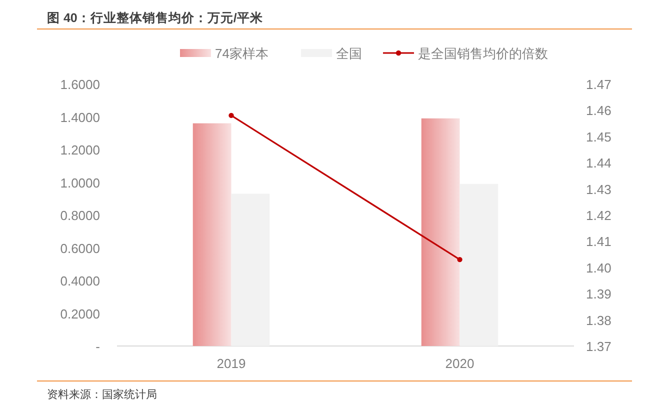  What do you see at coordinates (599, 136) in the screenshot?
I see `y2-tick-label: 1.45` at bounding box center [599, 136].